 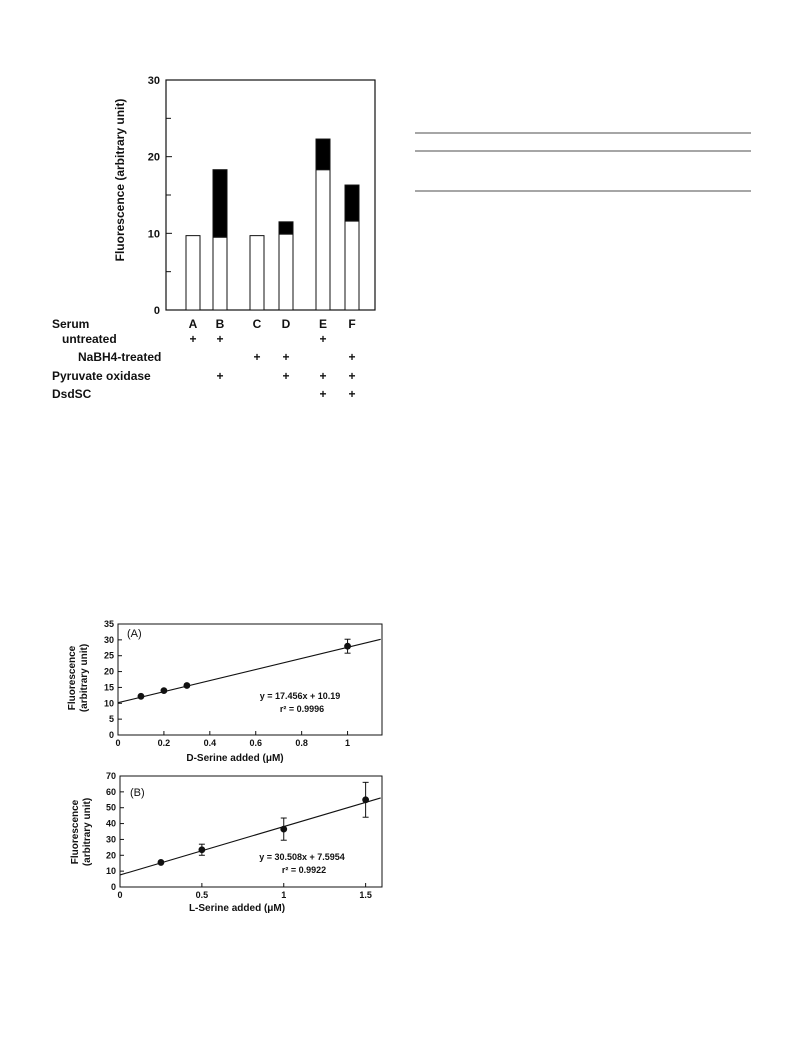 I want to click on bar-y-tick-label: 20, so click(x=154, y=158).